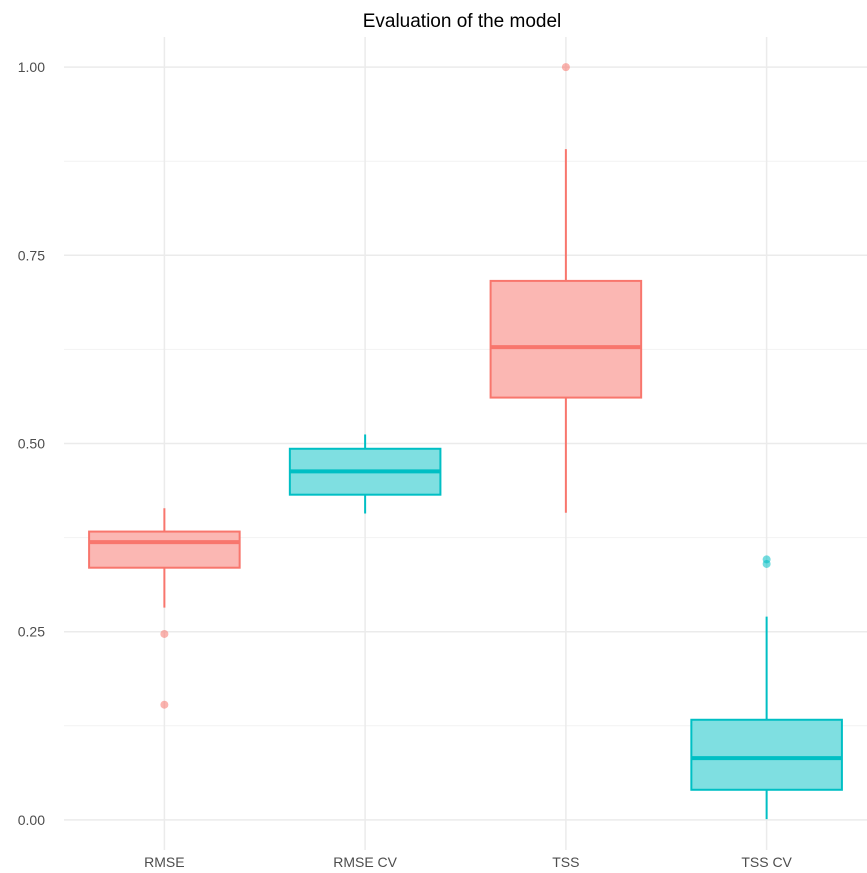  What do you see at coordinates (365, 862) in the screenshot?
I see `x-tick-label: RMSE CV` at bounding box center [365, 862].